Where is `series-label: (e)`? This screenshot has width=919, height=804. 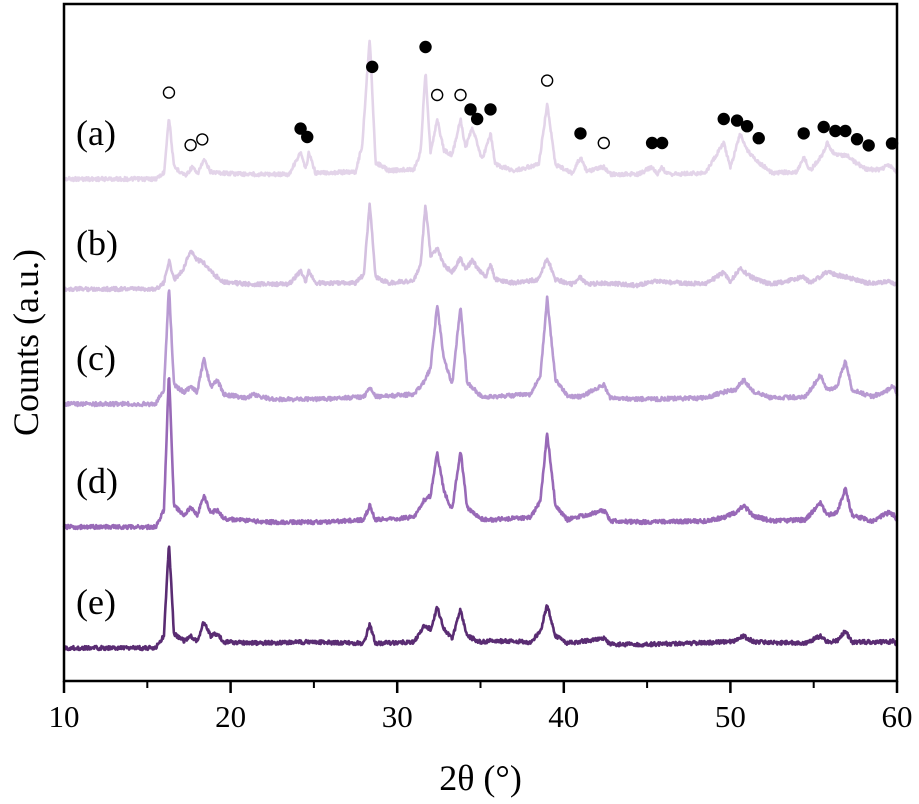
series-label: (e) is located at coordinates (96, 602).